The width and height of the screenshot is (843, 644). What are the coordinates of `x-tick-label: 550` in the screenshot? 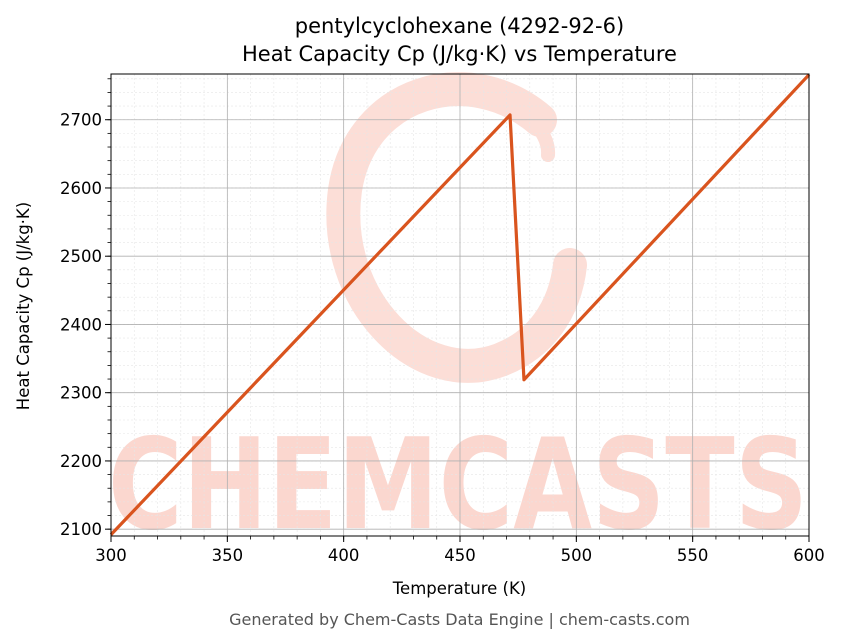 It's located at (693, 555).